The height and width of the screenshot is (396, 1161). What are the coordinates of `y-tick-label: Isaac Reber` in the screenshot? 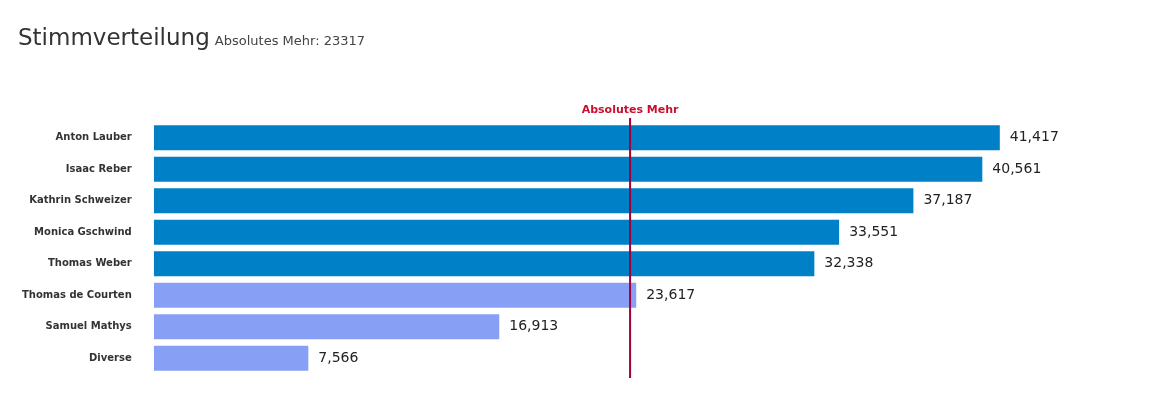 It's located at (98, 168).